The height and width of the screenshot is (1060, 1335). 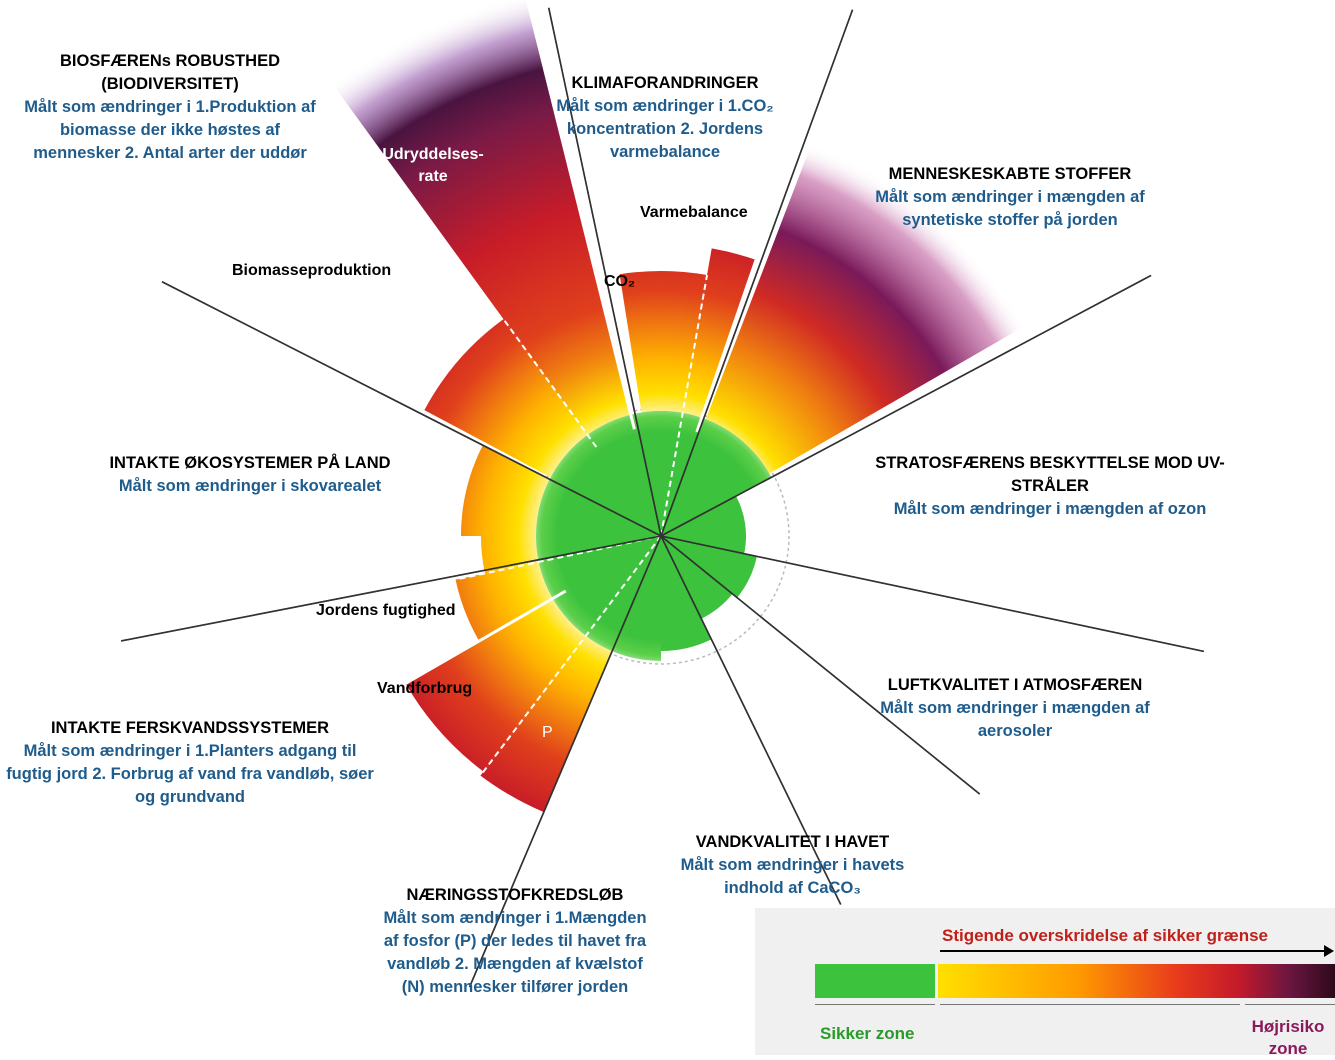 What do you see at coordinates (515, 895) in the screenshot?
I see `boundary-title: NÆRINGSSTOFKREDSLØB` at bounding box center [515, 895].